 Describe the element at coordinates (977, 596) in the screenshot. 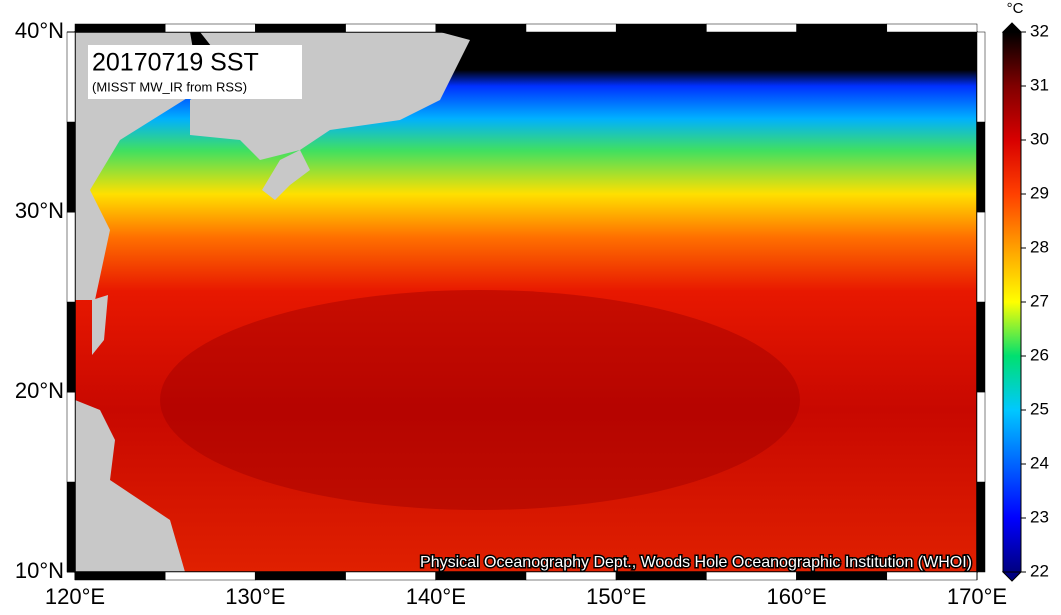

I see `x-tick-label: 170°E` at that location.